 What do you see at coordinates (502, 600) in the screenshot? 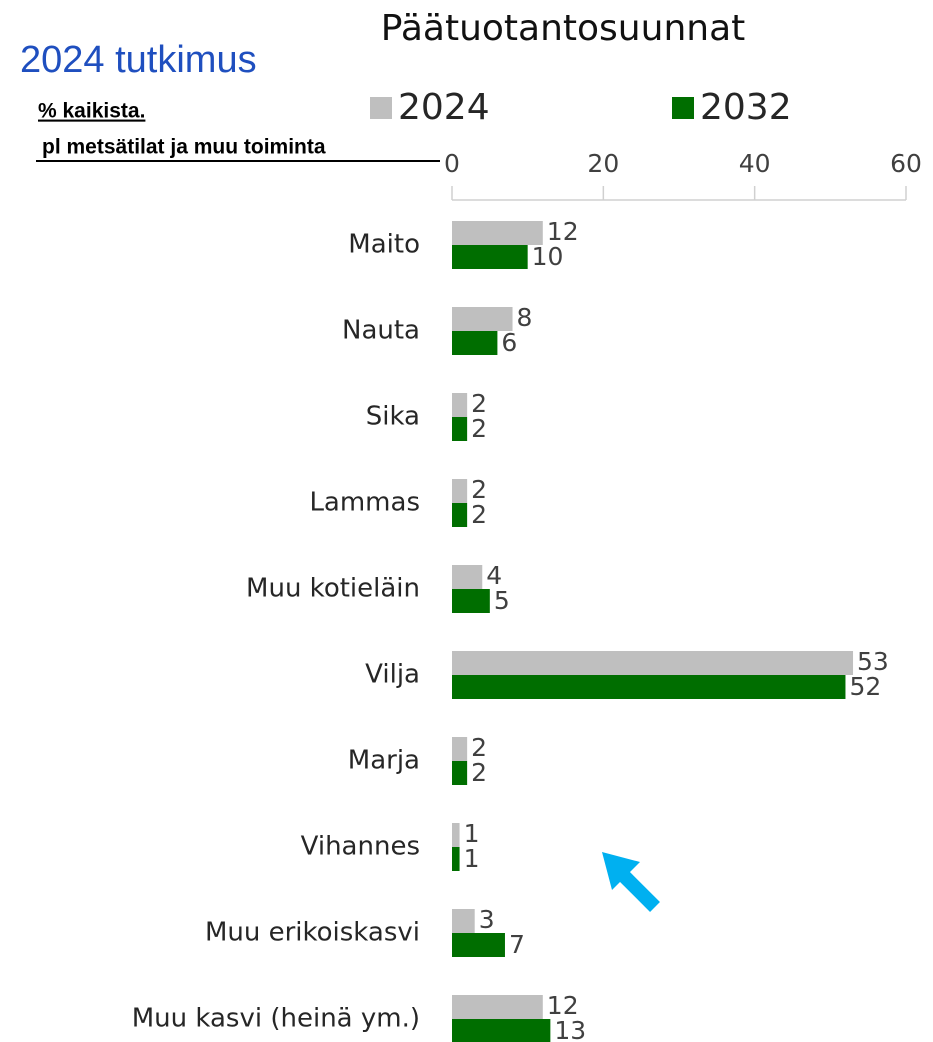
I see `data-label: 5` at bounding box center [502, 600].